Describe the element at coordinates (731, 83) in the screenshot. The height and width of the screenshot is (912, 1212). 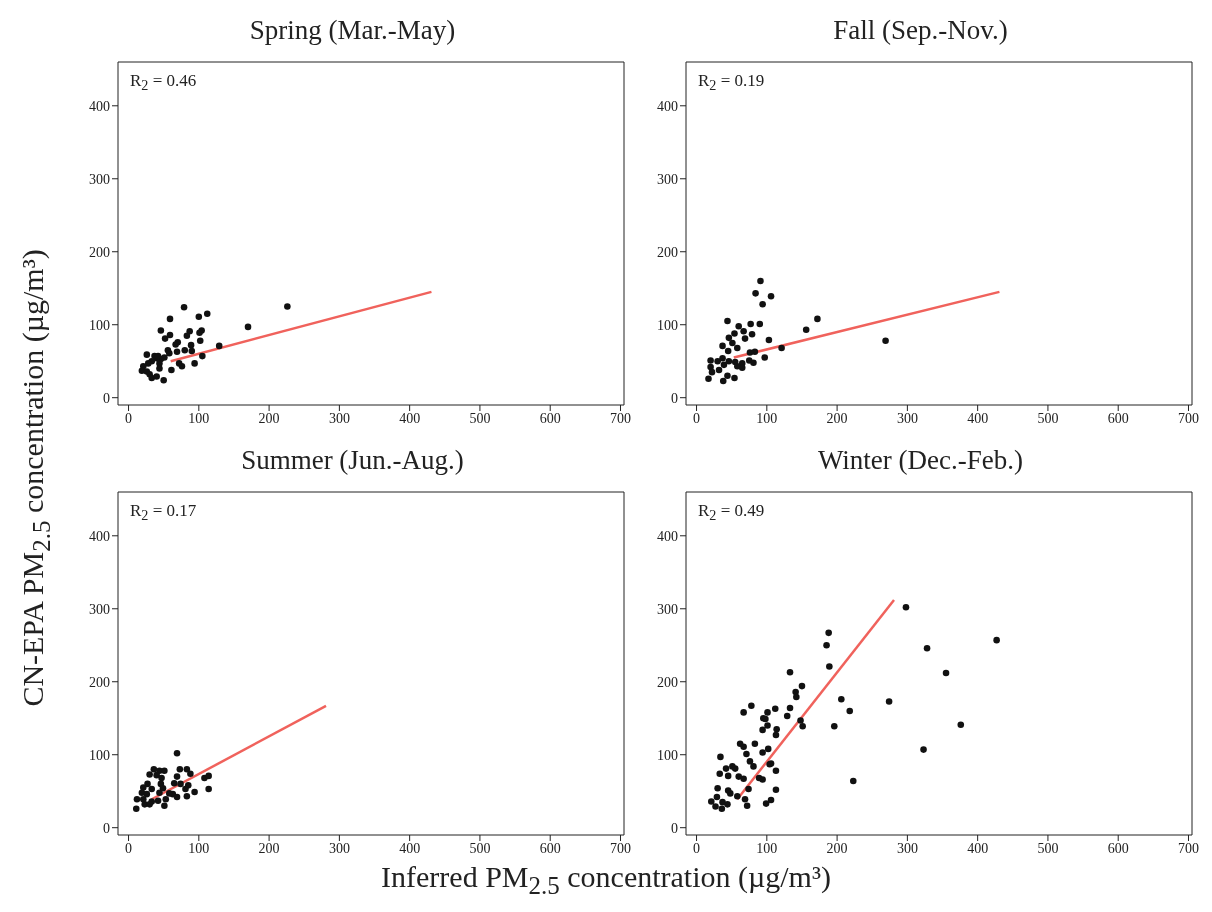
I see `annotation: R$_{2}$ = 0.19` at that location.